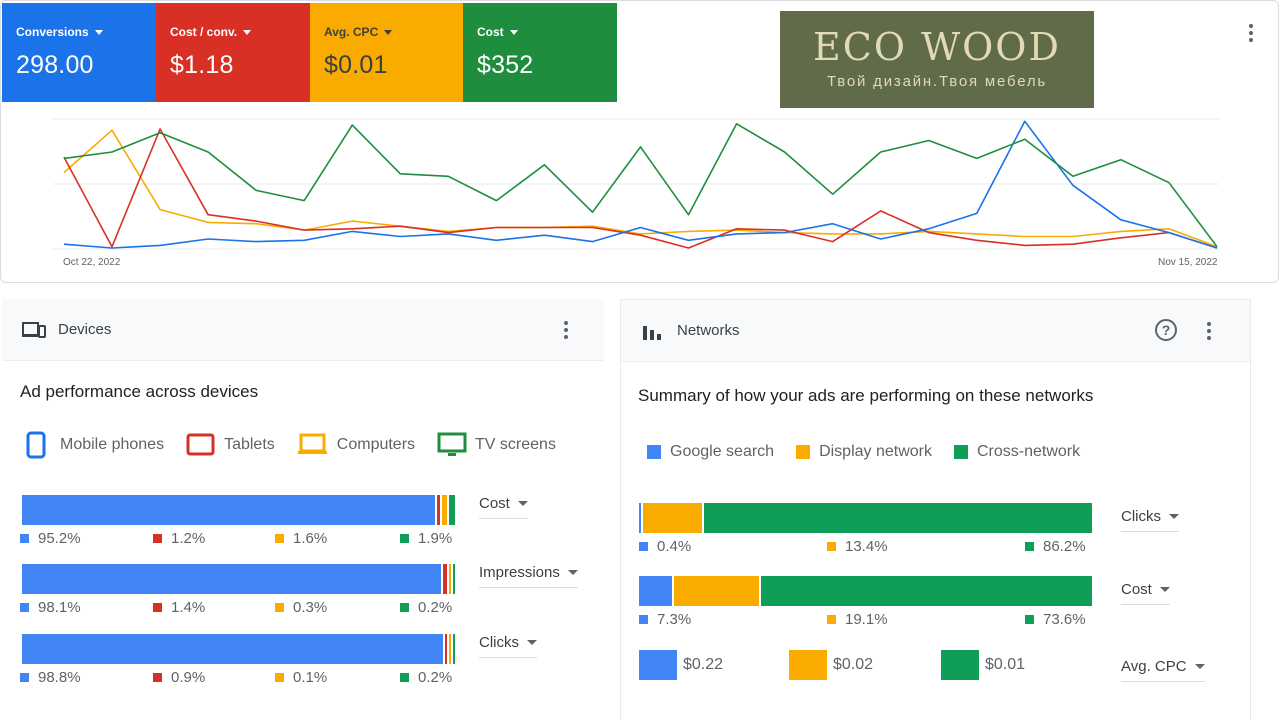  What do you see at coordinates (710, 452) in the screenshot?
I see `legend-item-google-search: Google search` at bounding box center [710, 452].